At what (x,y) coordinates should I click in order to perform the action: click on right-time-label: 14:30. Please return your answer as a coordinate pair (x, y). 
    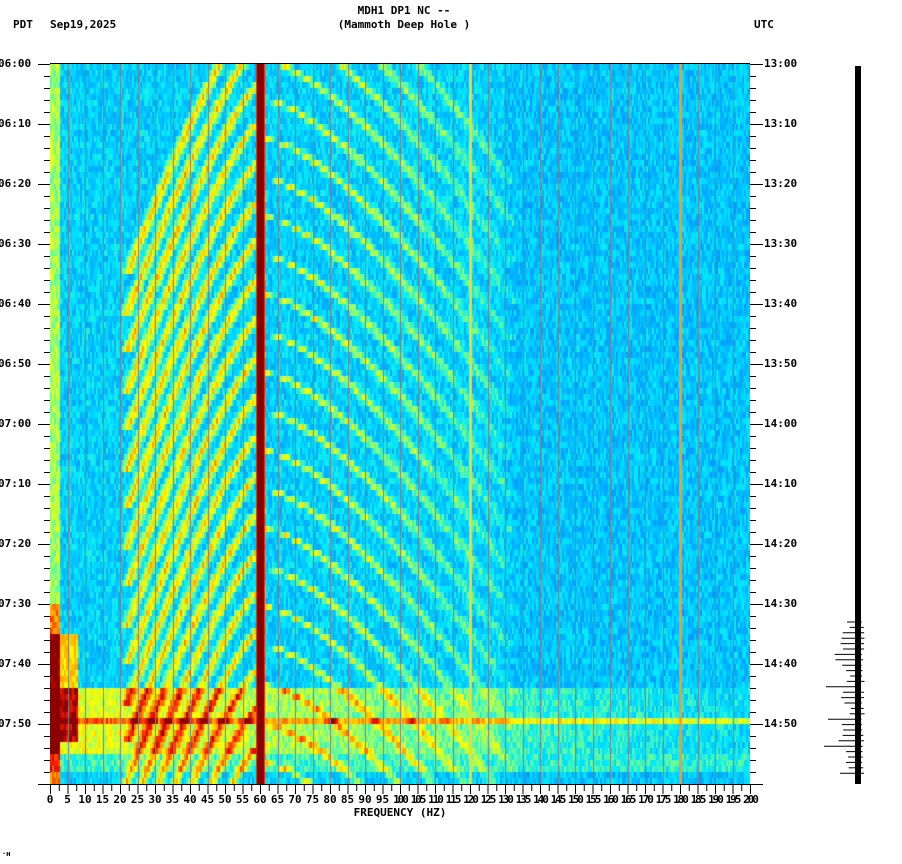
    Looking at the image, I should click on (781, 603).